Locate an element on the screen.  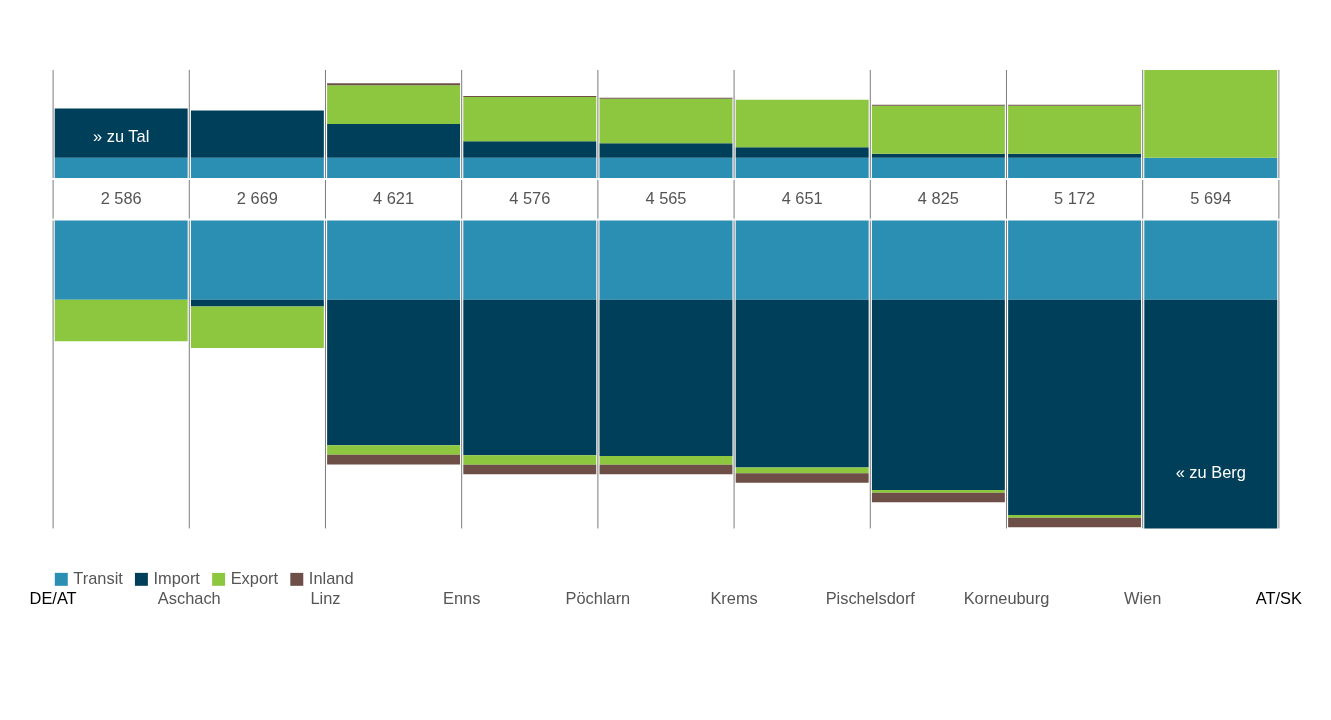
text: Aschach is located at coordinates (189, 597).